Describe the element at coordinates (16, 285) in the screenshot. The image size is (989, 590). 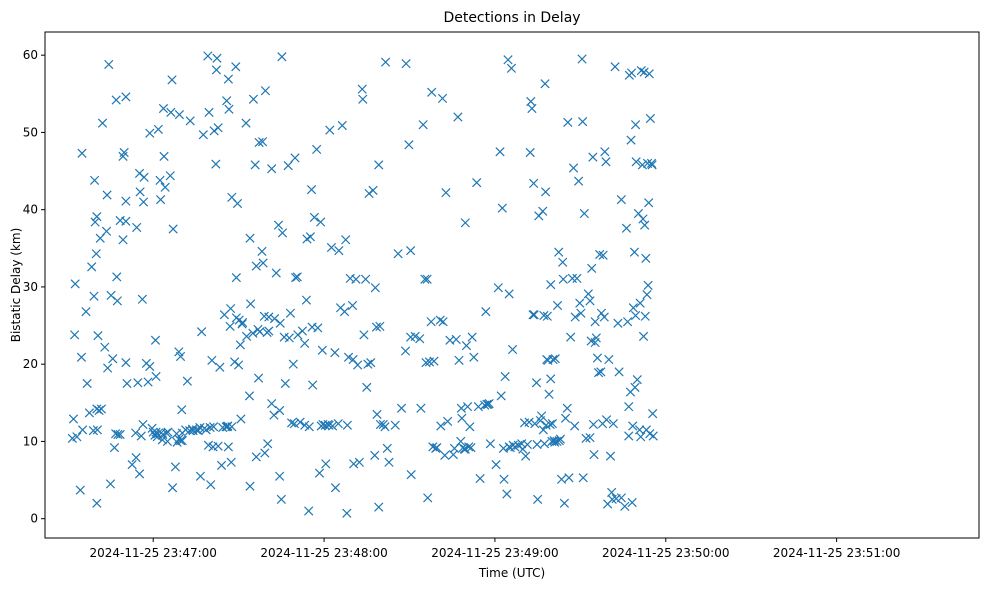
I see `y-axis-title: Bistatic Delay (km)` at that location.